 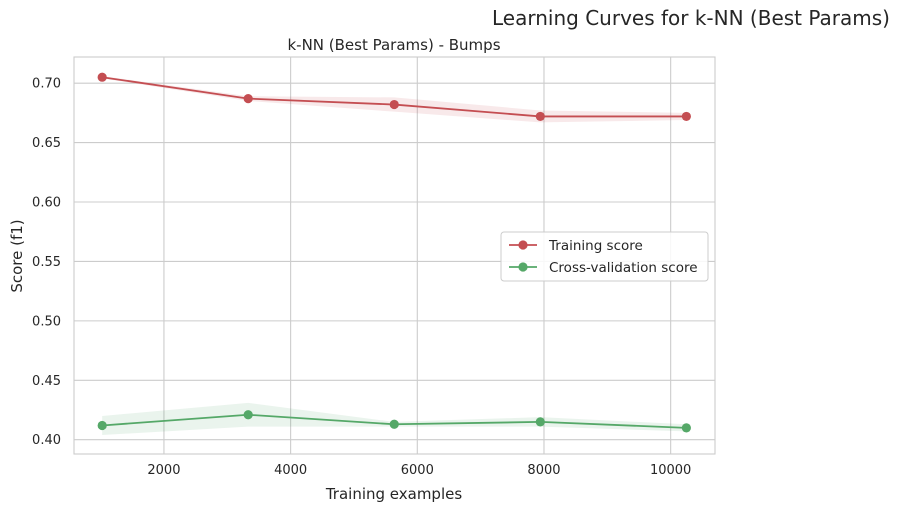 I want to click on y-tick-label: 0.40, so click(x=46, y=440).